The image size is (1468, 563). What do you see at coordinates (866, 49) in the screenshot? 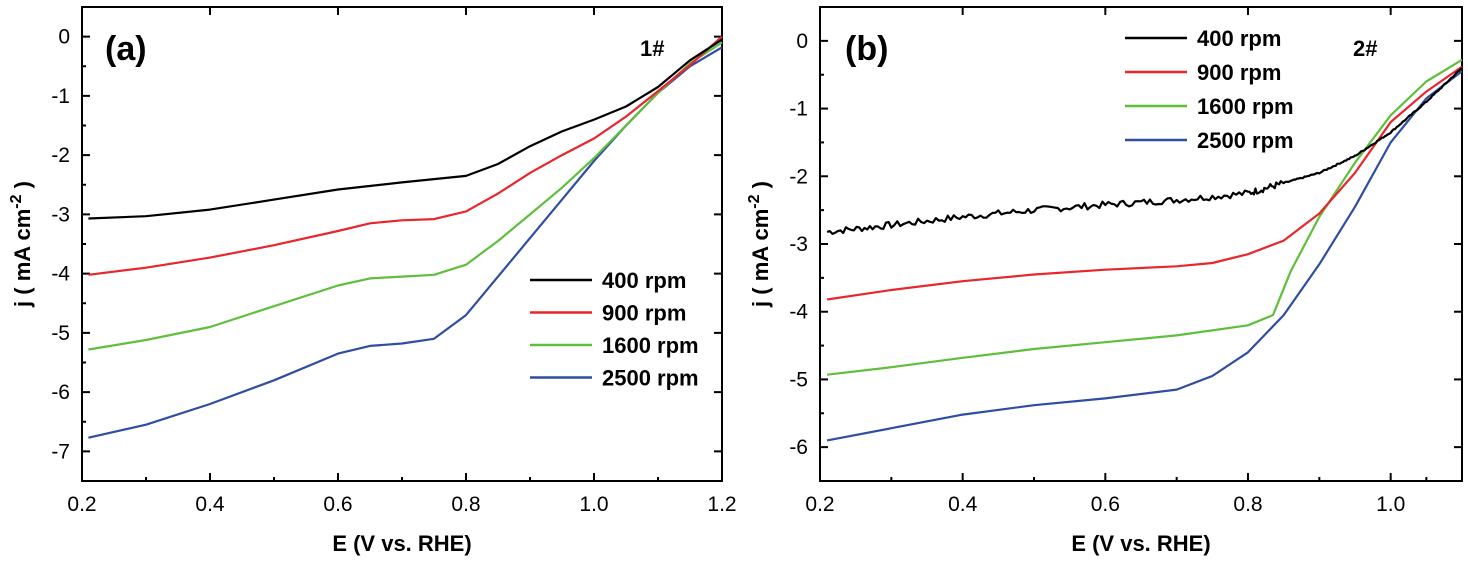
I see `panel-label: (b)` at bounding box center [866, 49].